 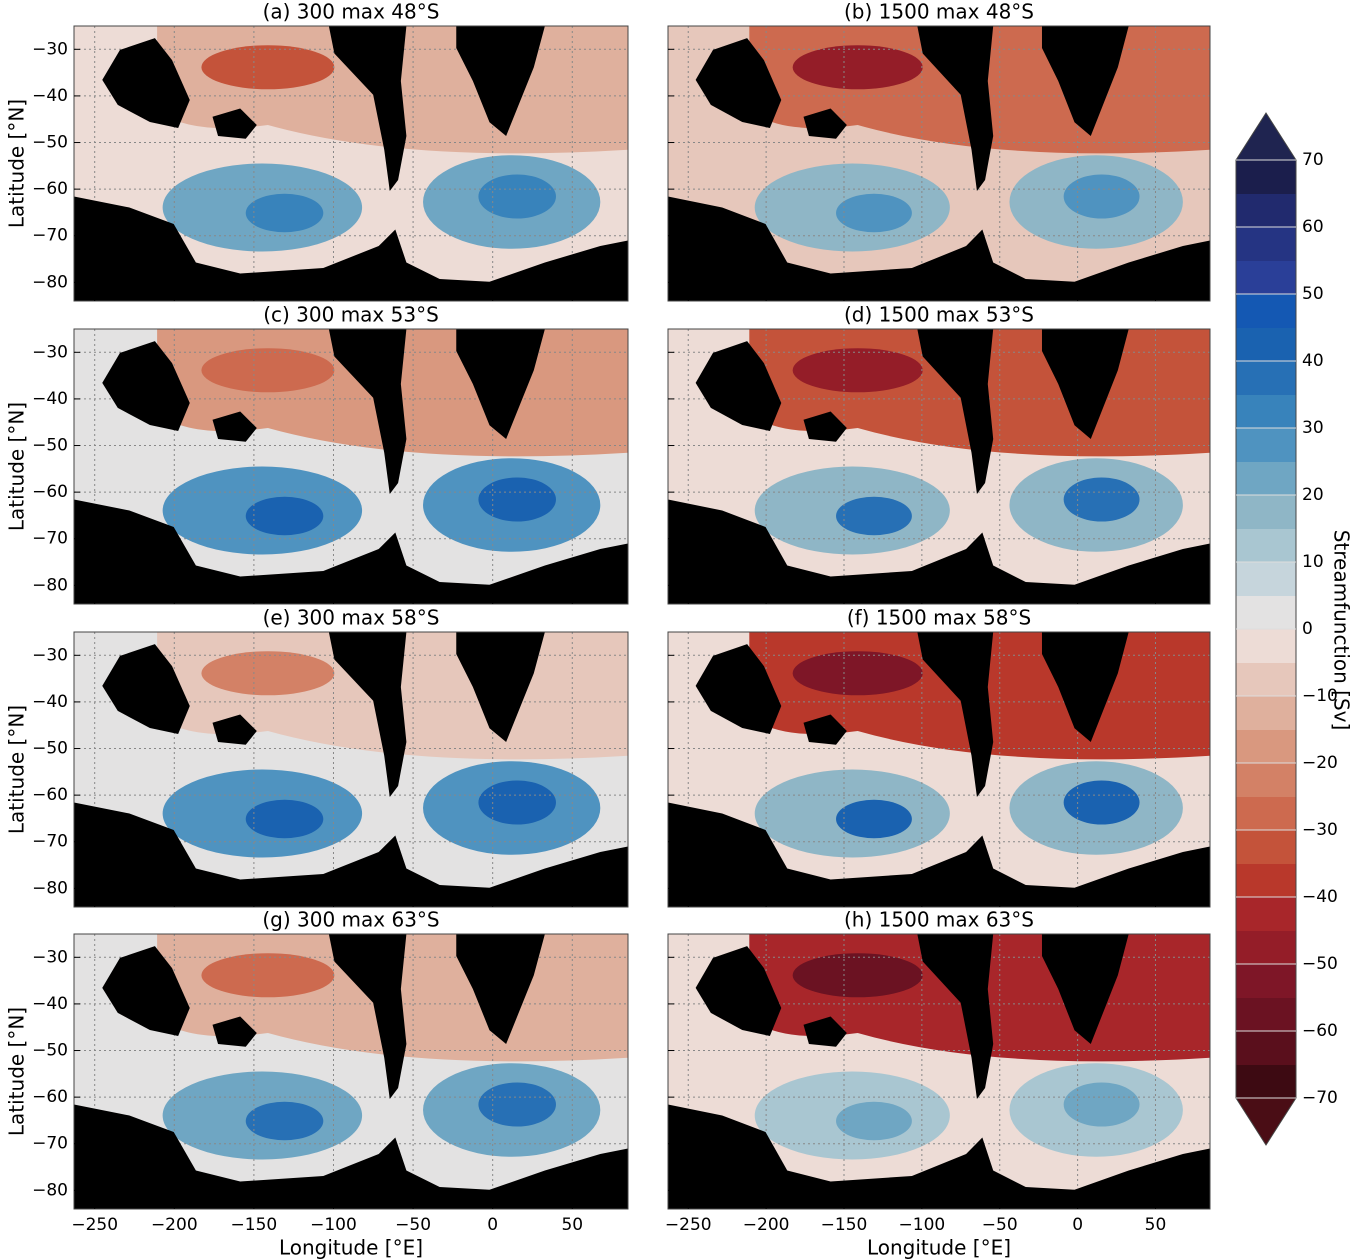 What do you see at coordinates (1320, 1098) in the screenshot?
I see `colorbar-tick-label: −70` at bounding box center [1320, 1098].